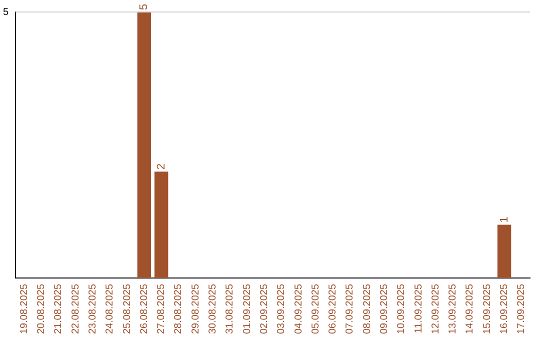 The height and width of the screenshot is (340, 540). What do you see at coordinates (92, 309) in the screenshot?
I see `x-tick-label: 23.08.2025` at bounding box center [92, 309].